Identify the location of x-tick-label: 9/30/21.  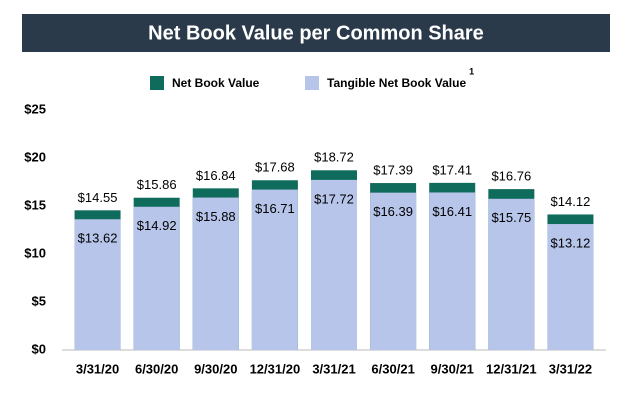
(452, 368).